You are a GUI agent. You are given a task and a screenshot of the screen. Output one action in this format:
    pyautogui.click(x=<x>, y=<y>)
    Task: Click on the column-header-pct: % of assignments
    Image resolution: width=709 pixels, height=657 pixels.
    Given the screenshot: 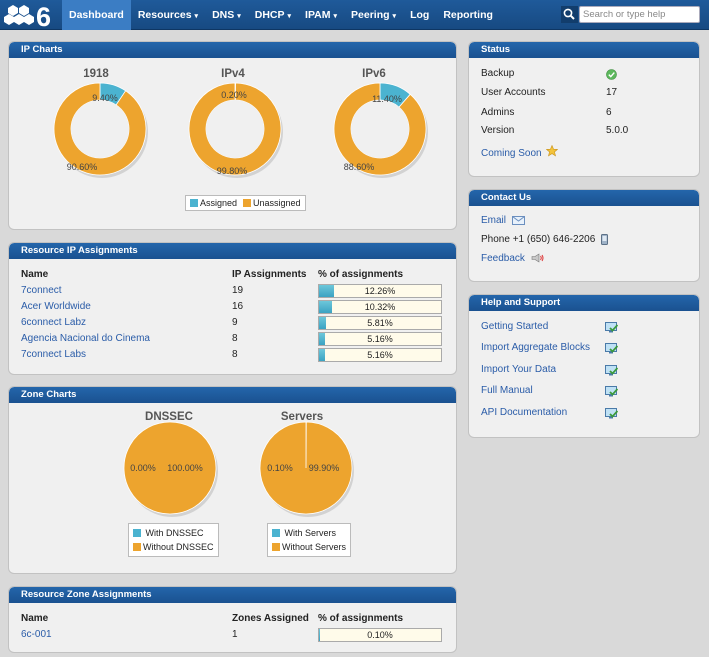 What is the action you would take?
    pyautogui.click(x=361, y=618)
    